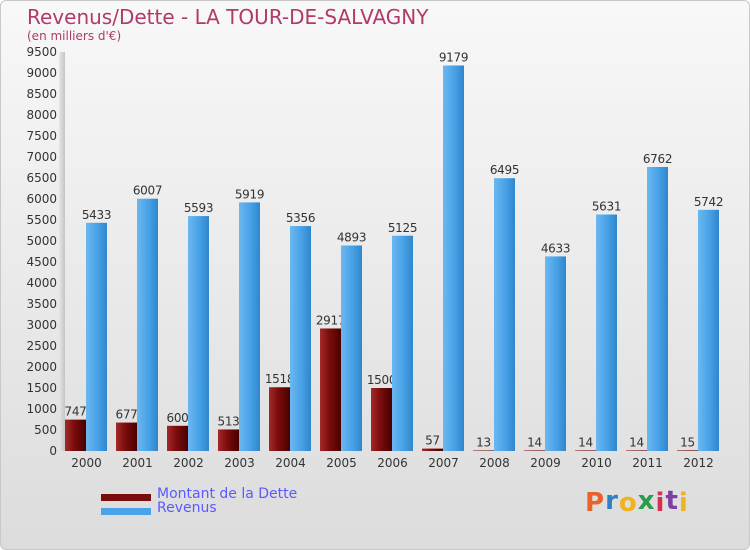 This screenshot has height=550, width=750. What do you see at coordinates (494, 463) in the screenshot?
I see `x-tick-label: 2008` at bounding box center [494, 463].